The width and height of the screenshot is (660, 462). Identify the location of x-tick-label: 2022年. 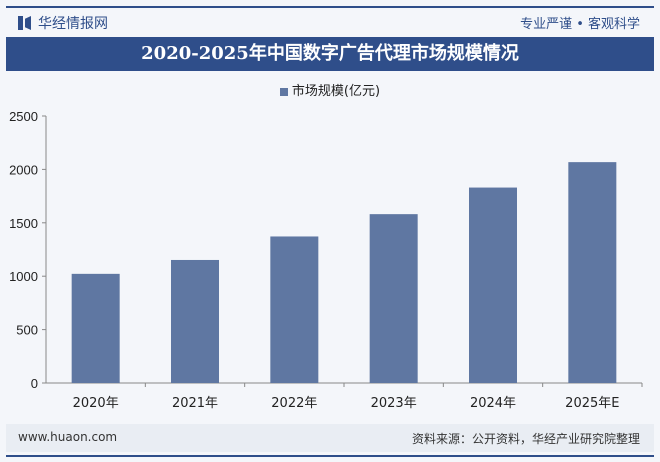
(294, 403).